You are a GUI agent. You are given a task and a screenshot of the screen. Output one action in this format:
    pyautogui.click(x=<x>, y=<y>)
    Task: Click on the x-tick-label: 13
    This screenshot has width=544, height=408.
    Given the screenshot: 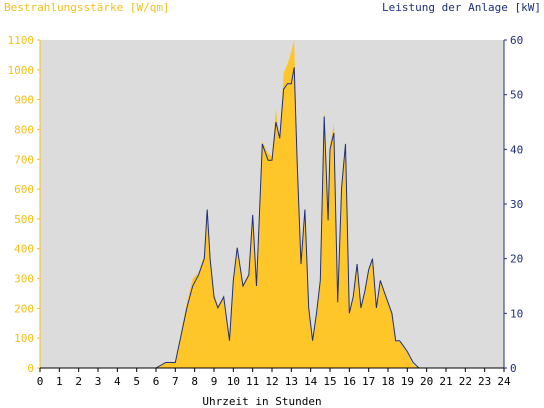 What is the action you would take?
    pyautogui.click(x=291, y=381)
    